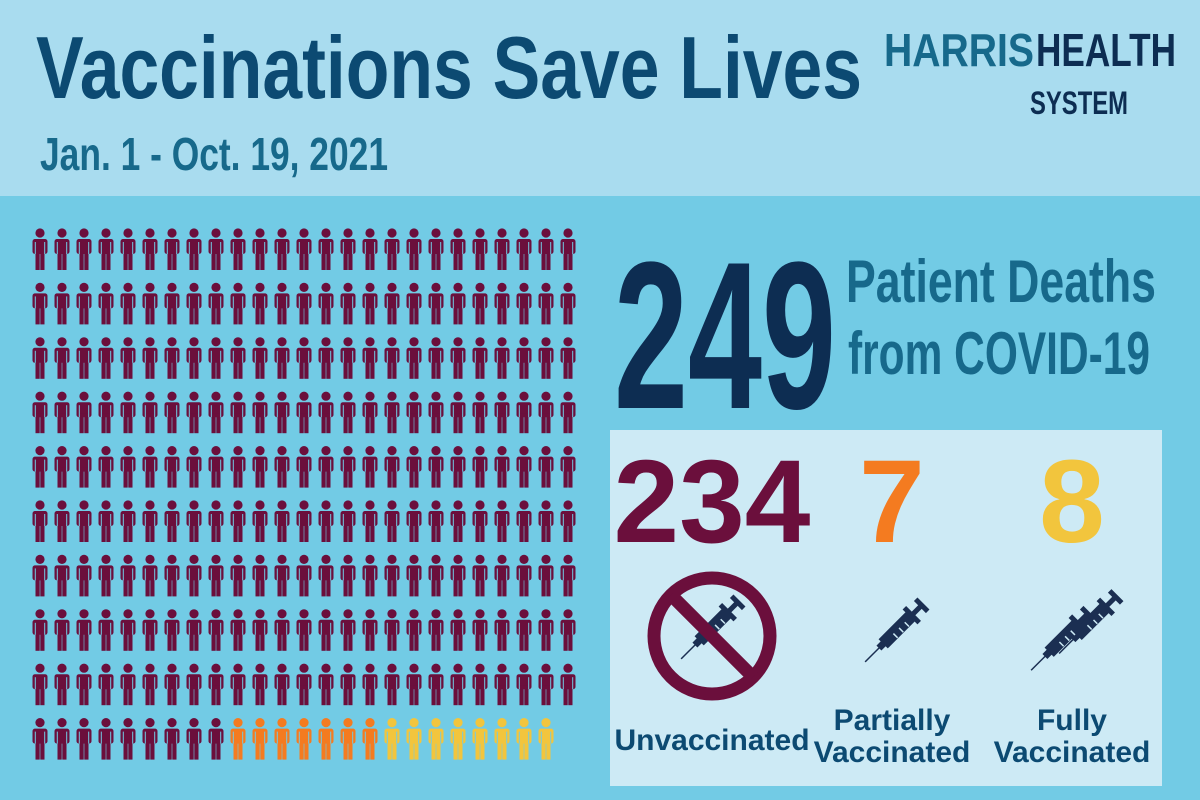  What do you see at coordinates (1063, 638) in the screenshot?
I see `syringe-icon` at bounding box center [1063, 638].